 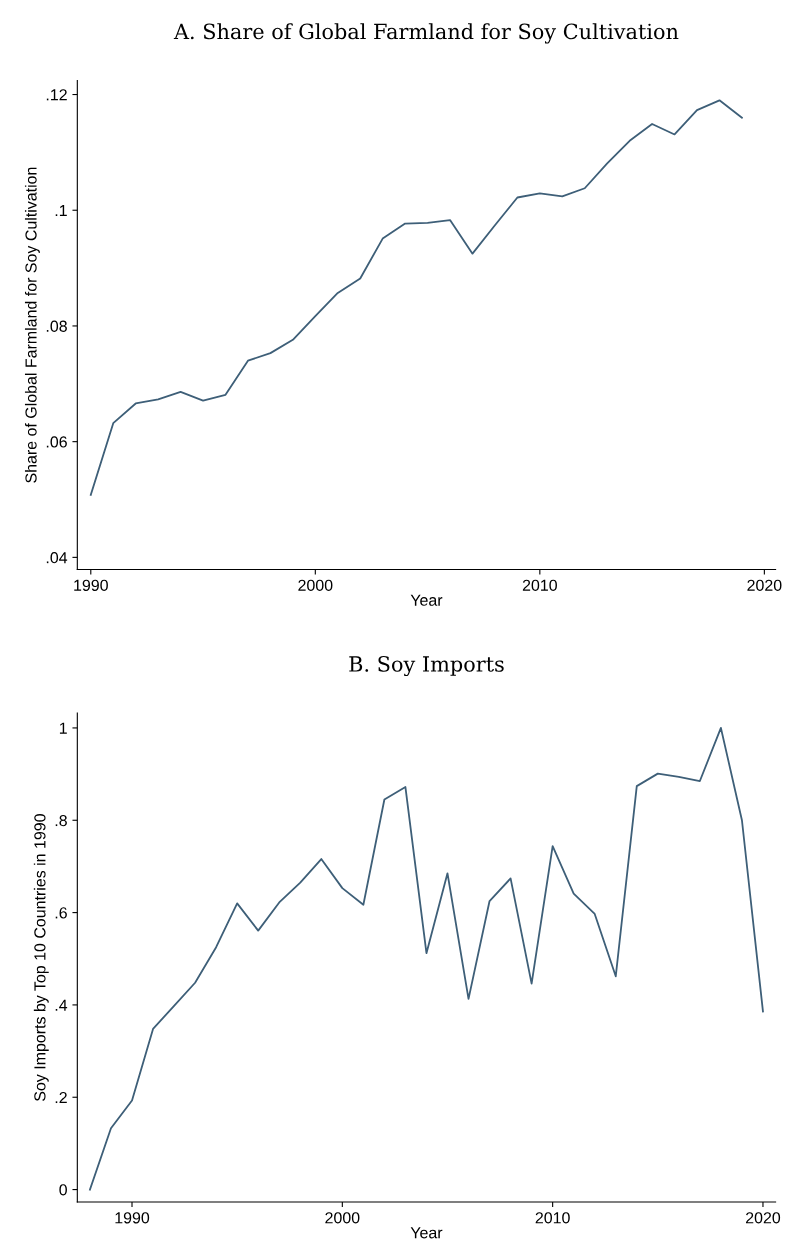 What do you see at coordinates (61, 913) in the screenshot?
I see `y-tick-label: .6` at bounding box center [61, 913].